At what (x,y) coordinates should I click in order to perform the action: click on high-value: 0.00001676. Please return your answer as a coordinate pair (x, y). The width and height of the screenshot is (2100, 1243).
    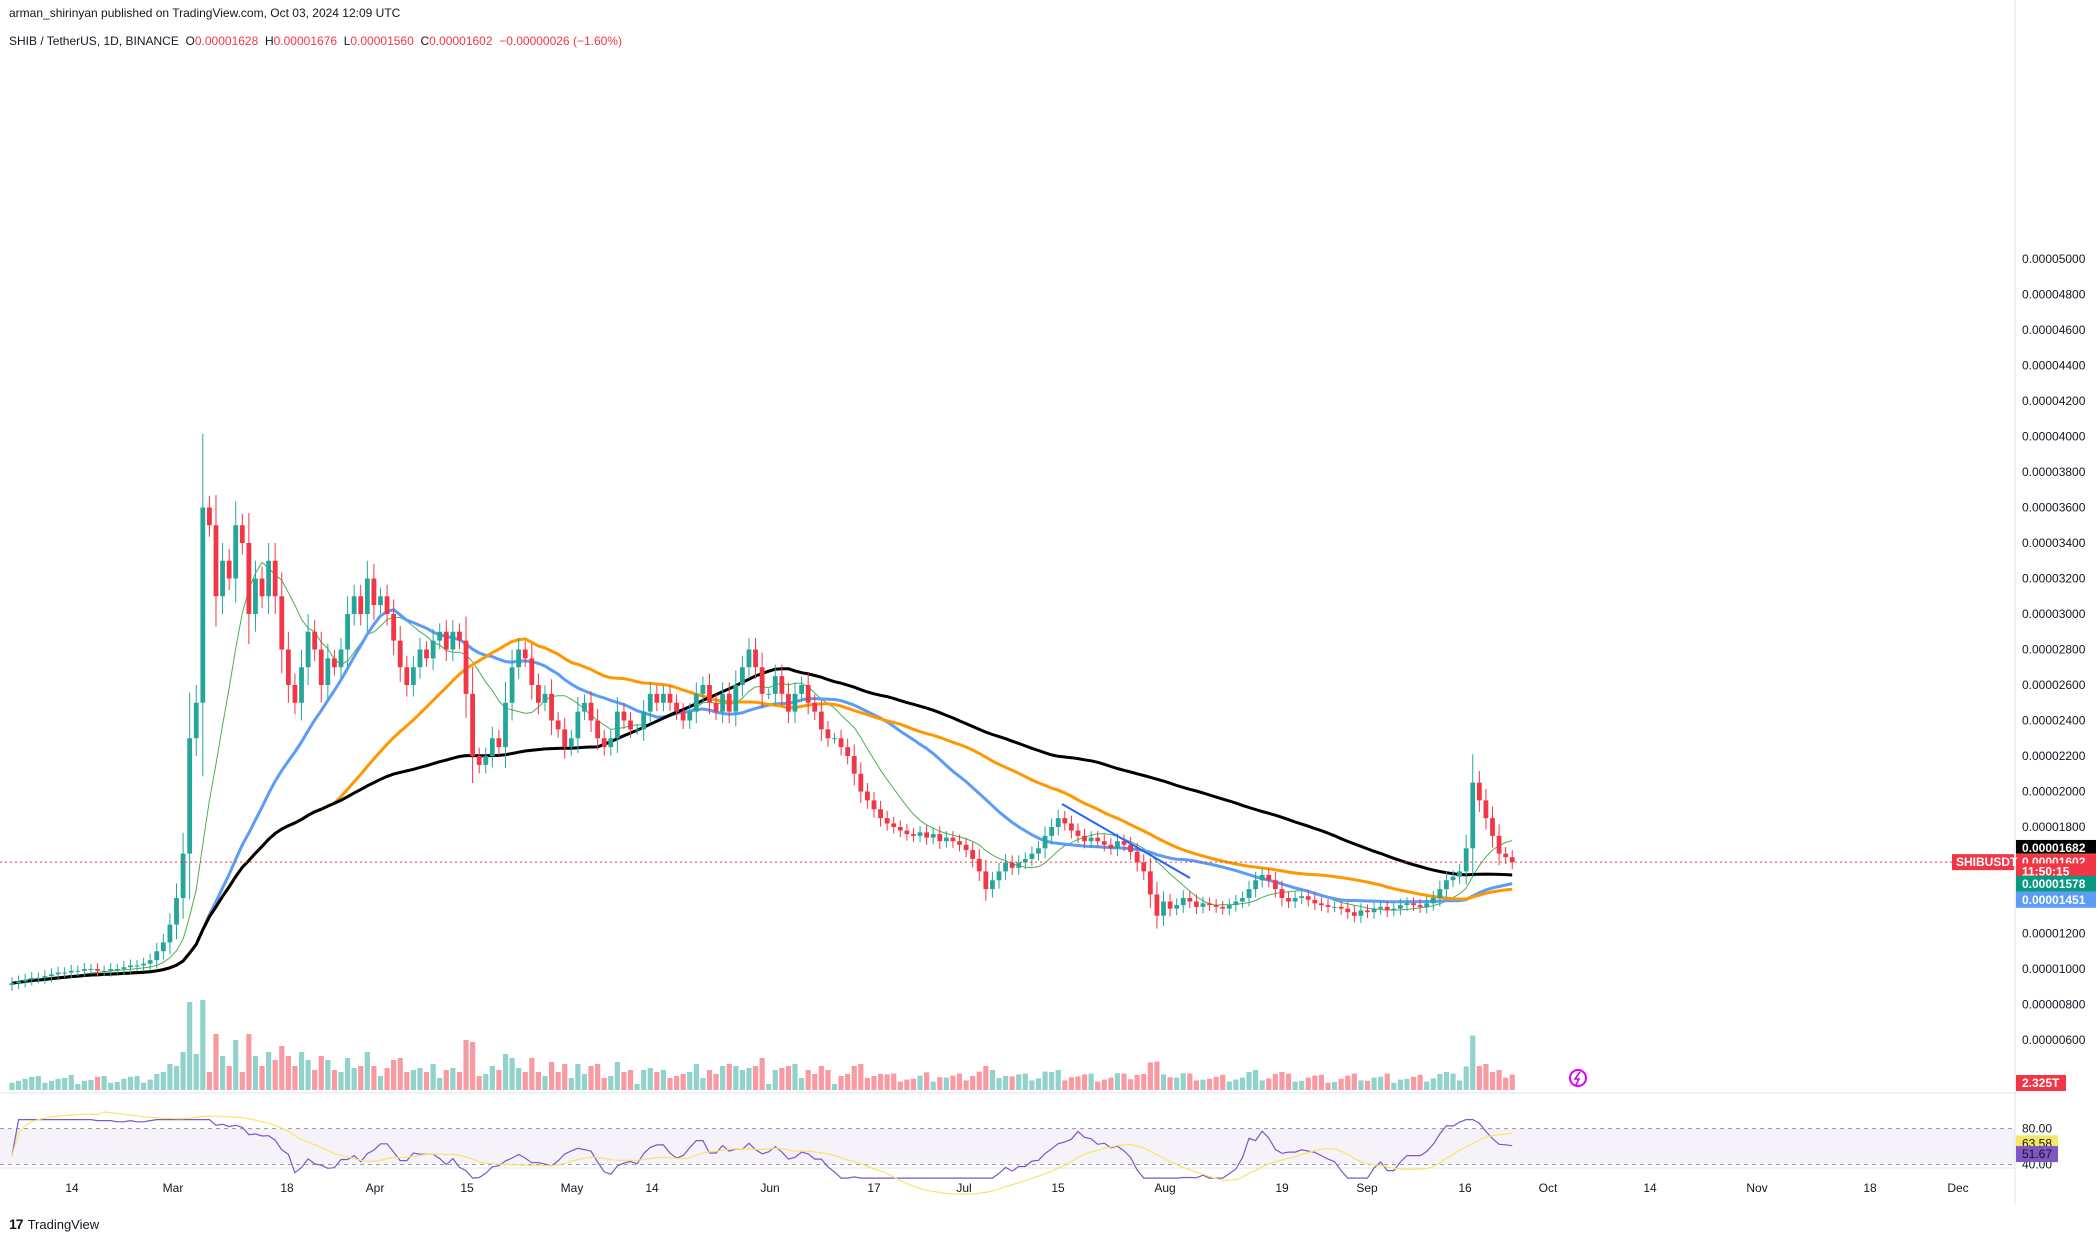
    Looking at the image, I should click on (305, 41).